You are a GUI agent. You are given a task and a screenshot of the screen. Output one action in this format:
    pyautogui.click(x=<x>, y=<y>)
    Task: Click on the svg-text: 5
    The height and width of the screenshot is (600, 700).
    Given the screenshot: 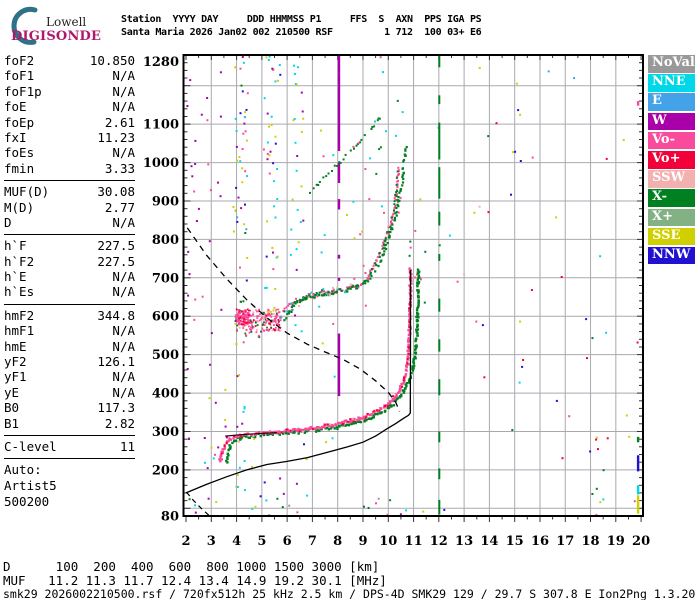 What is the action you would take?
    pyautogui.click(x=261, y=541)
    